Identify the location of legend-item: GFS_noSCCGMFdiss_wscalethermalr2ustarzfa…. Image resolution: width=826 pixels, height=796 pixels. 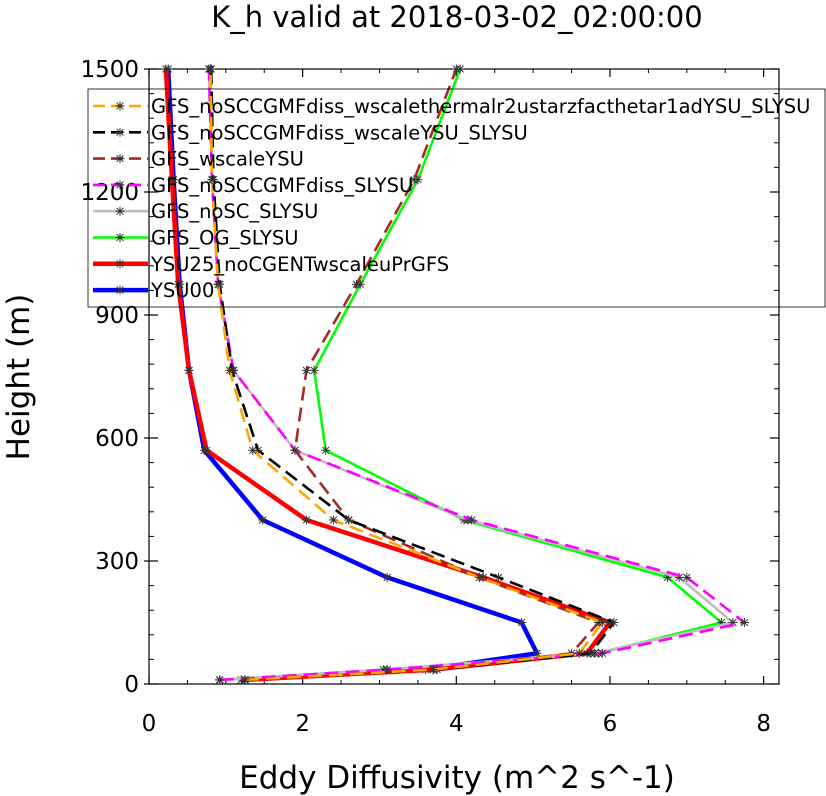
(451, 106).